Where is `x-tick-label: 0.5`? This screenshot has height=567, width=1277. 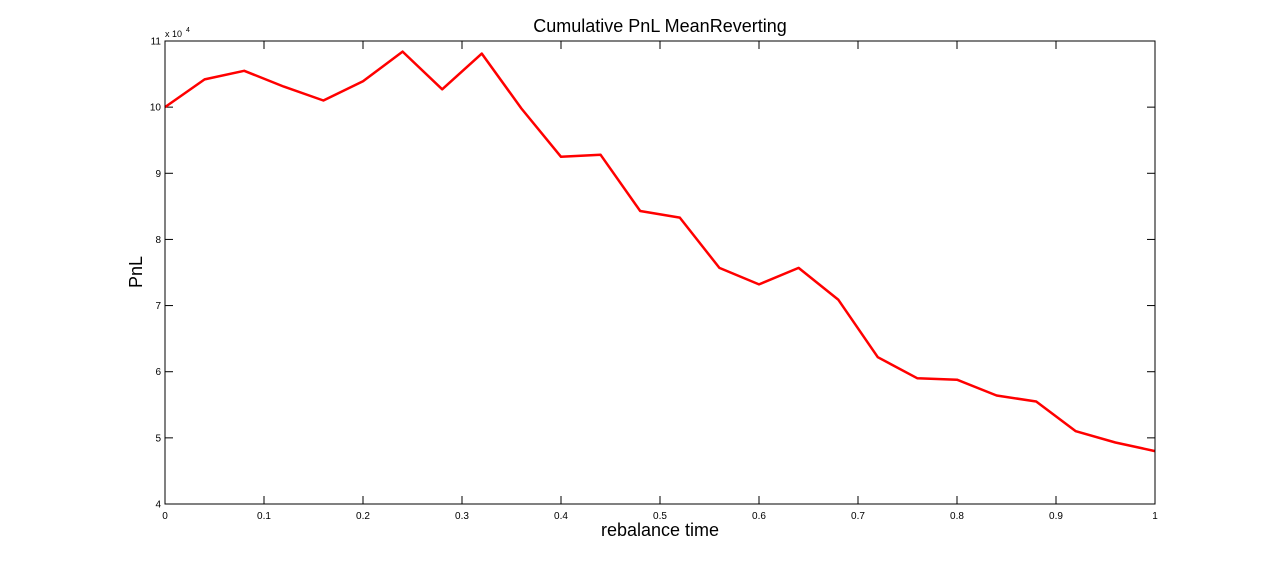 x-tick-label: 0.5 is located at coordinates (660, 516).